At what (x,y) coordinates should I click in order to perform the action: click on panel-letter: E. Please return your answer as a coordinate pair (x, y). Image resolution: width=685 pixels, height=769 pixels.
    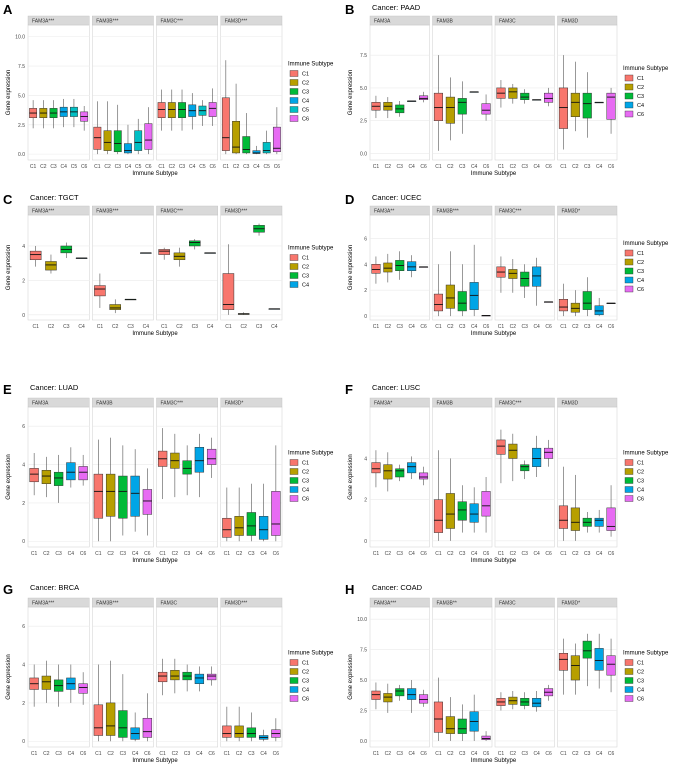
    Looking at the image, I should click on (7, 389).